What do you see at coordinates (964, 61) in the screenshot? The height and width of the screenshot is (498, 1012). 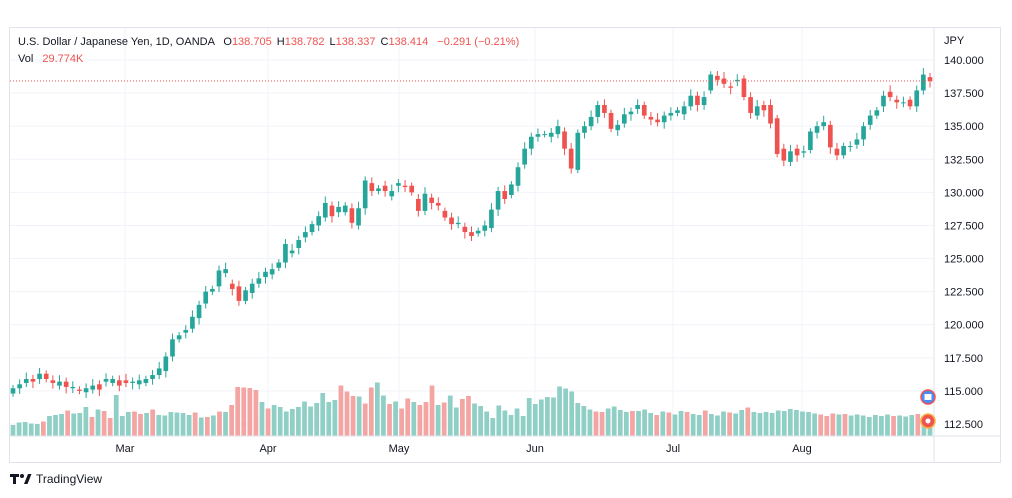 I see `price-tick-label: 140.000` at bounding box center [964, 61].